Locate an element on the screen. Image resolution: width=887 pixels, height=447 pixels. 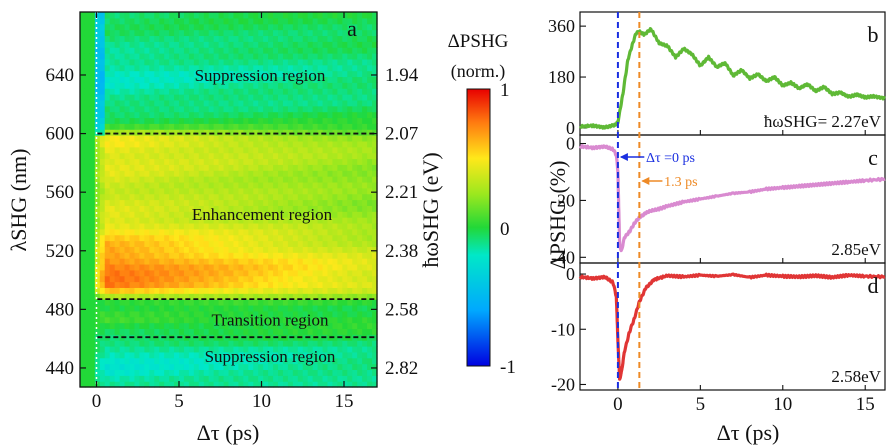
marker-label-1p3ps: 1.3 ps is located at coordinates (680, 182).